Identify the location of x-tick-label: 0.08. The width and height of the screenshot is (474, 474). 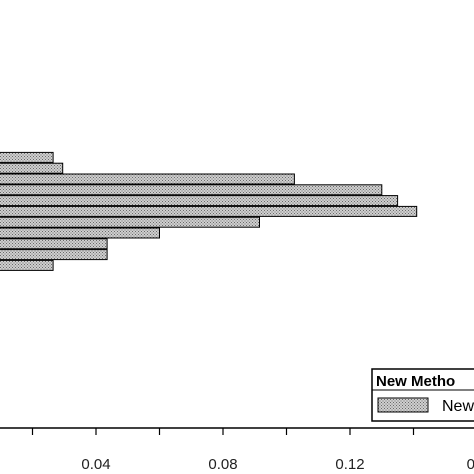
(222, 464).